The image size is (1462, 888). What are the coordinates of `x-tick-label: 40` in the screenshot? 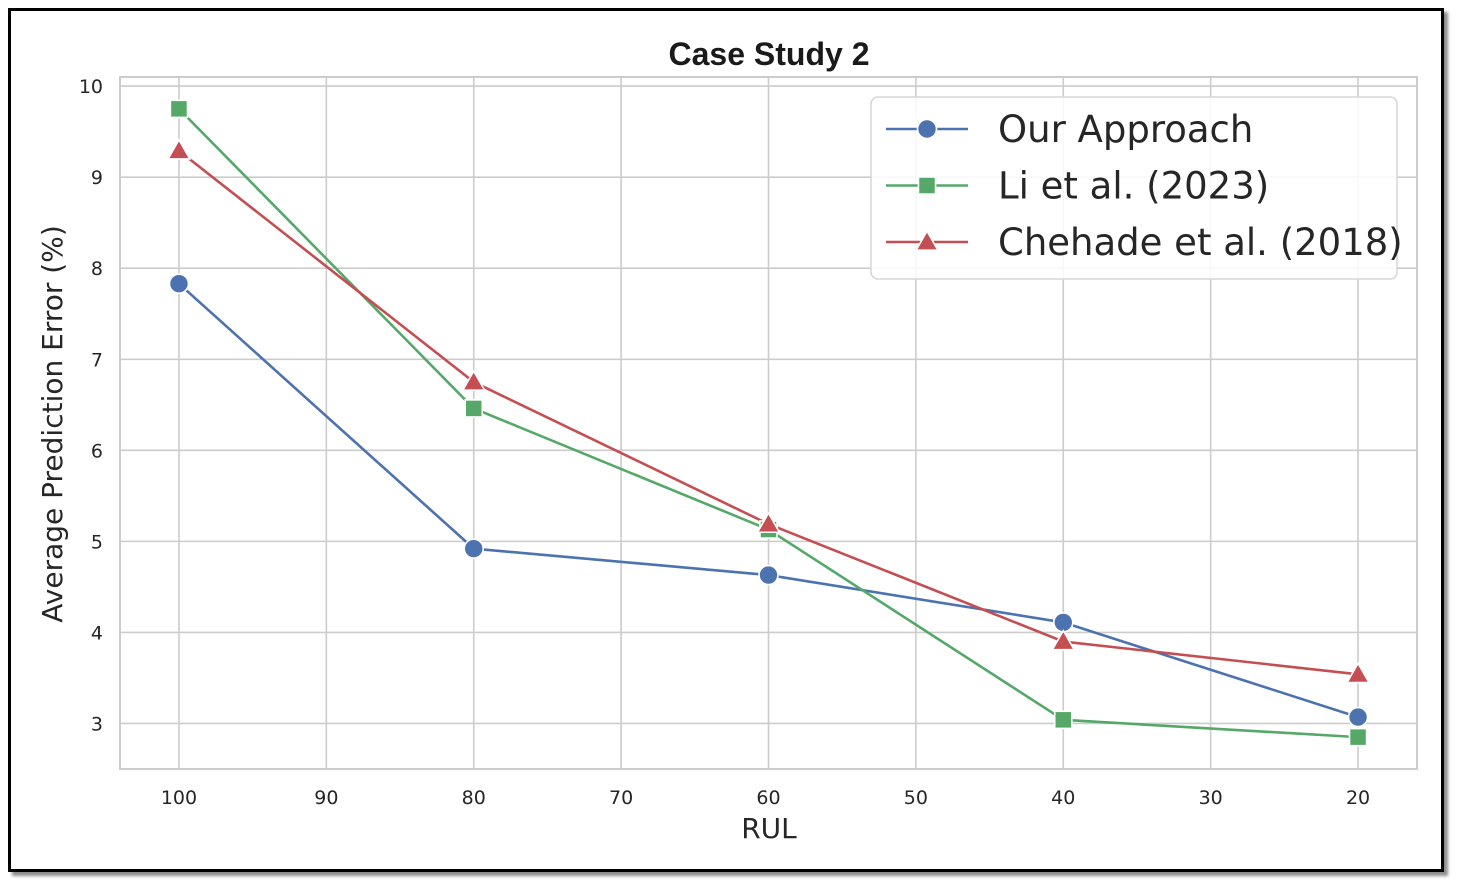 It's located at (1063, 798).